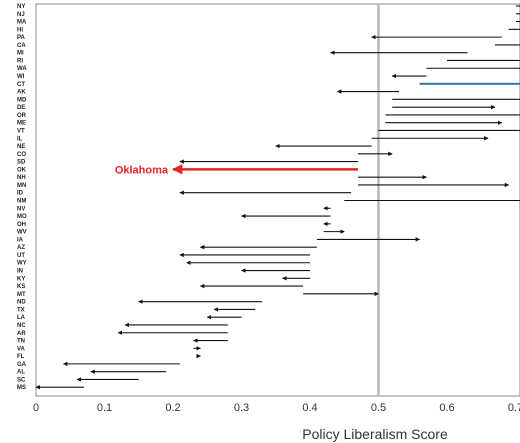 The image size is (520, 443). What do you see at coordinates (22, 23) in the screenshot?
I see `state-label-ma: MA` at bounding box center [22, 23].